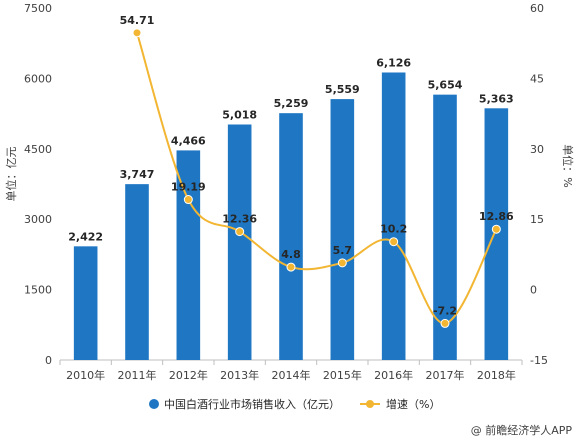 Image resolution: width=578 pixels, height=441 pixels. What do you see at coordinates (537, 219) in the screenshot?
I see `y2-tick-label: 15` at bounding box center [537, 219].